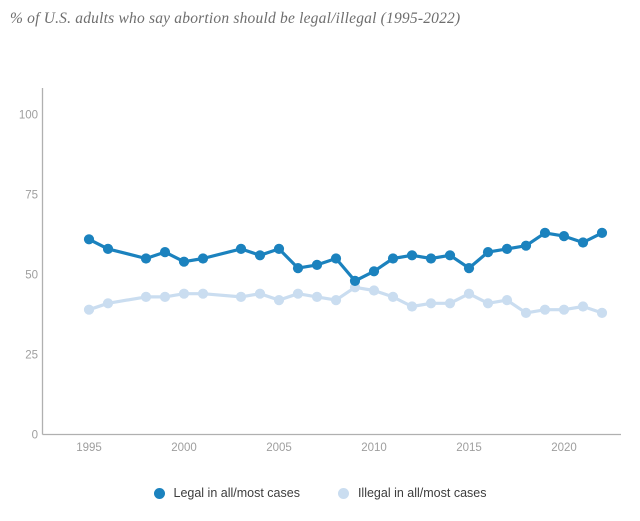 This screenshot has height=521, width=640. I want to click on data-point-legal-2009, so click(355, 280).